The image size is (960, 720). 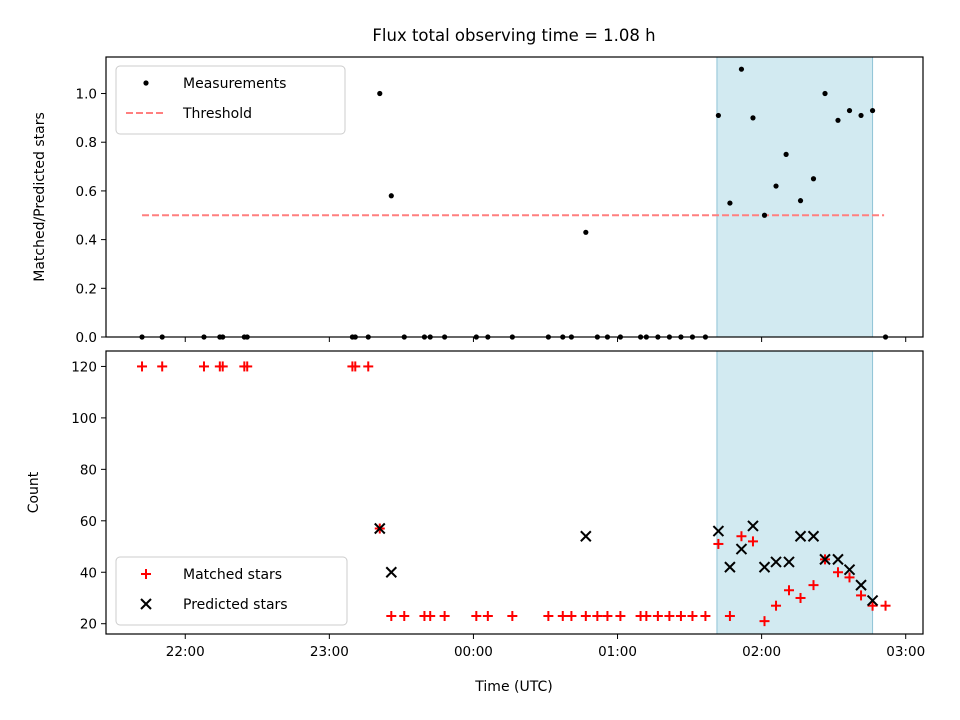 I want to click on legend-top: Measurements Threshold, so click(x=230, y=100).